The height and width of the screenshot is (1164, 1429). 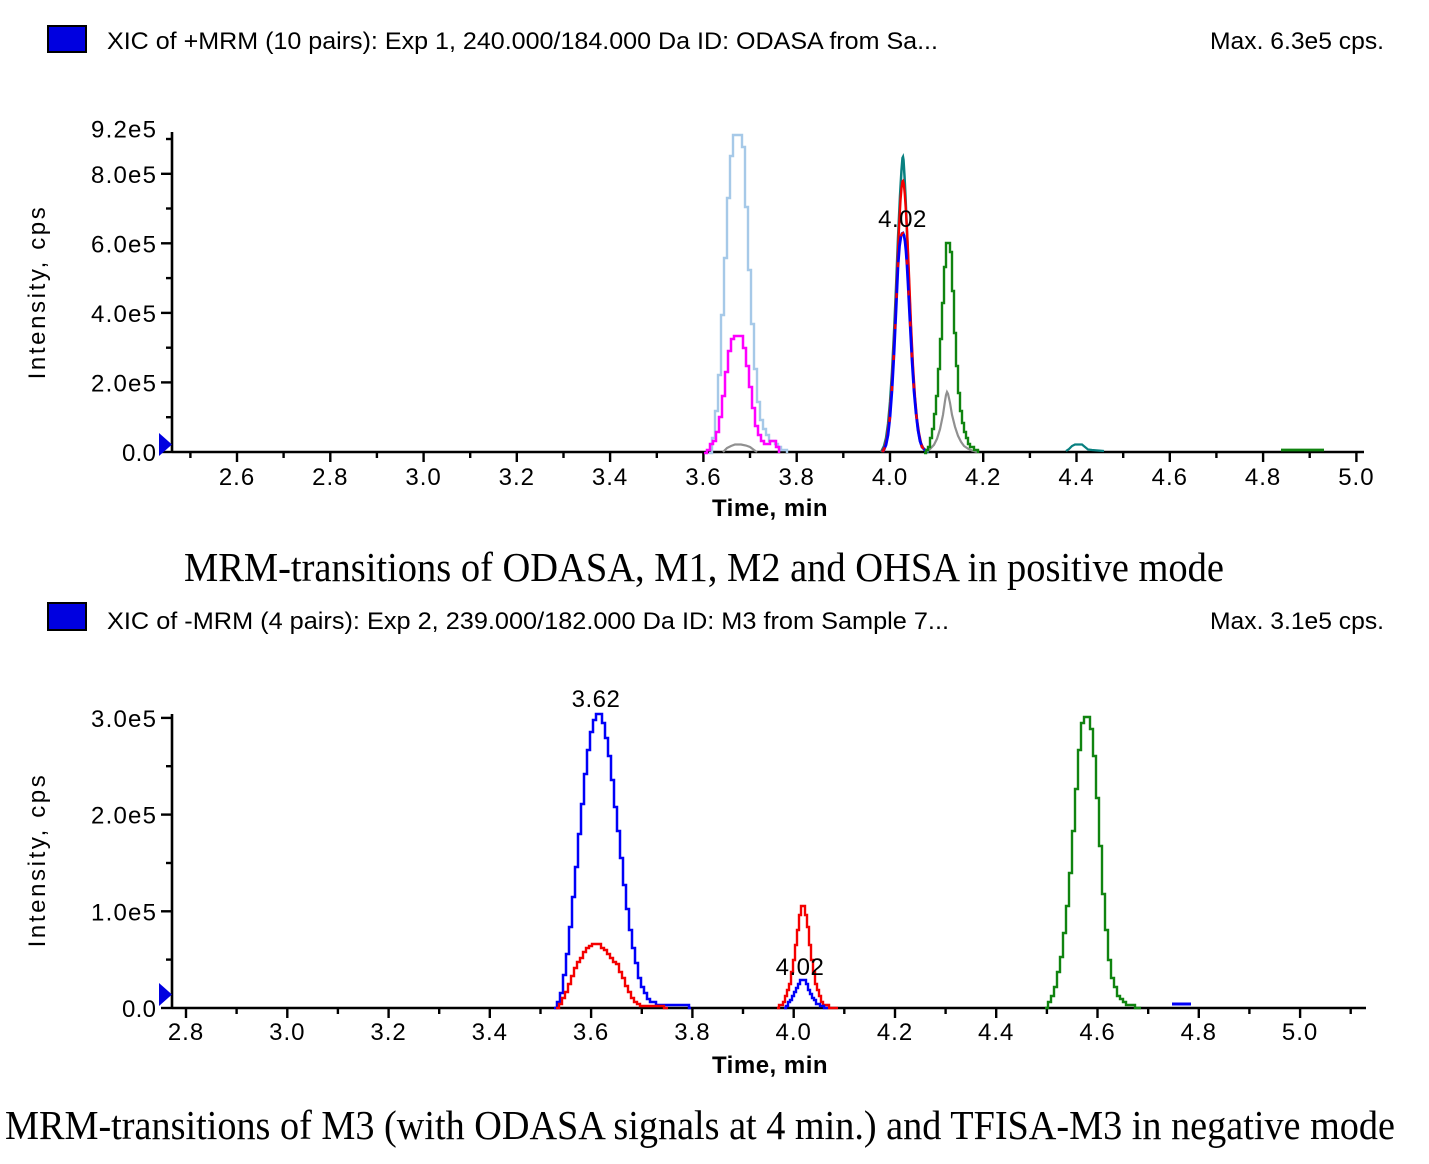 I want to click on svg-text: 6.0e5, so click(x=123, y=244).